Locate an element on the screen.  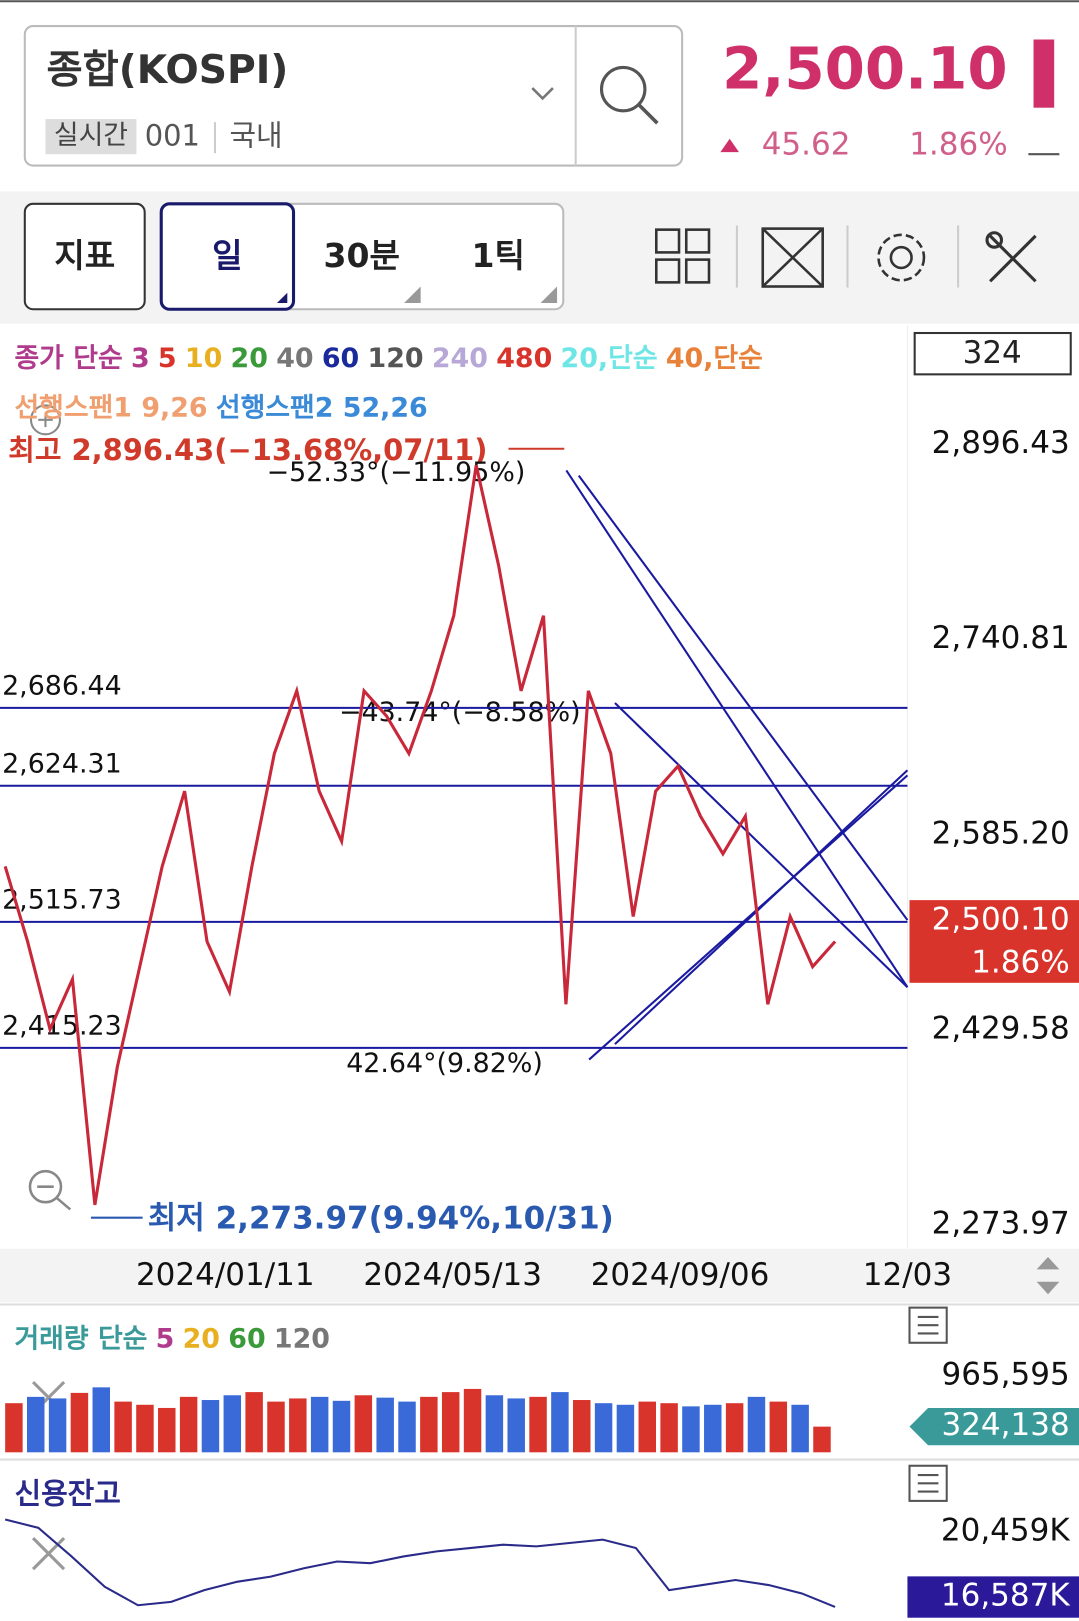
y-tick-label: 20,459K is located at coordinates (1005, 1530).